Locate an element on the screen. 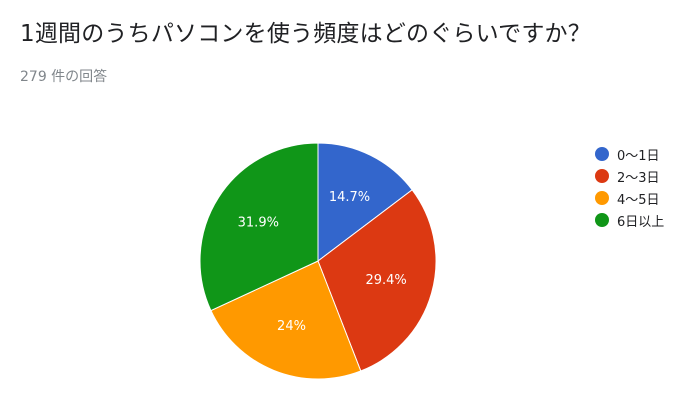 The width and height of the screenshot is (700, 407). legend-item: 6日以上 is located at coordinates (629, 220).